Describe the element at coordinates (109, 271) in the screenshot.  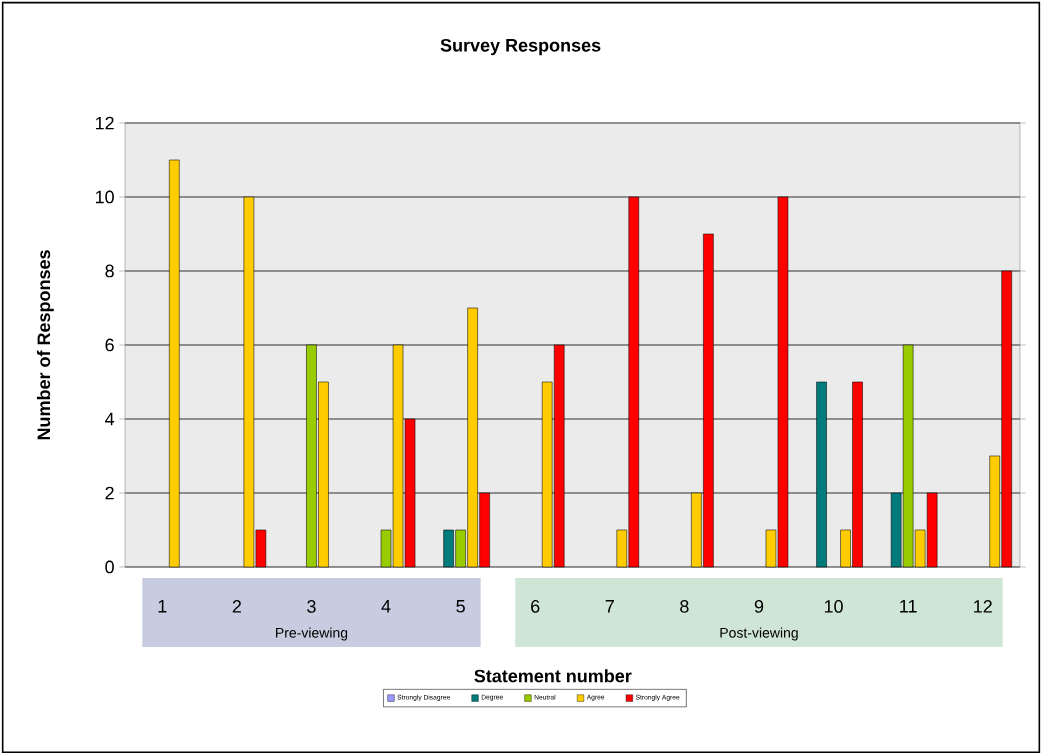
I see `y-tick-label: 8` at that location.